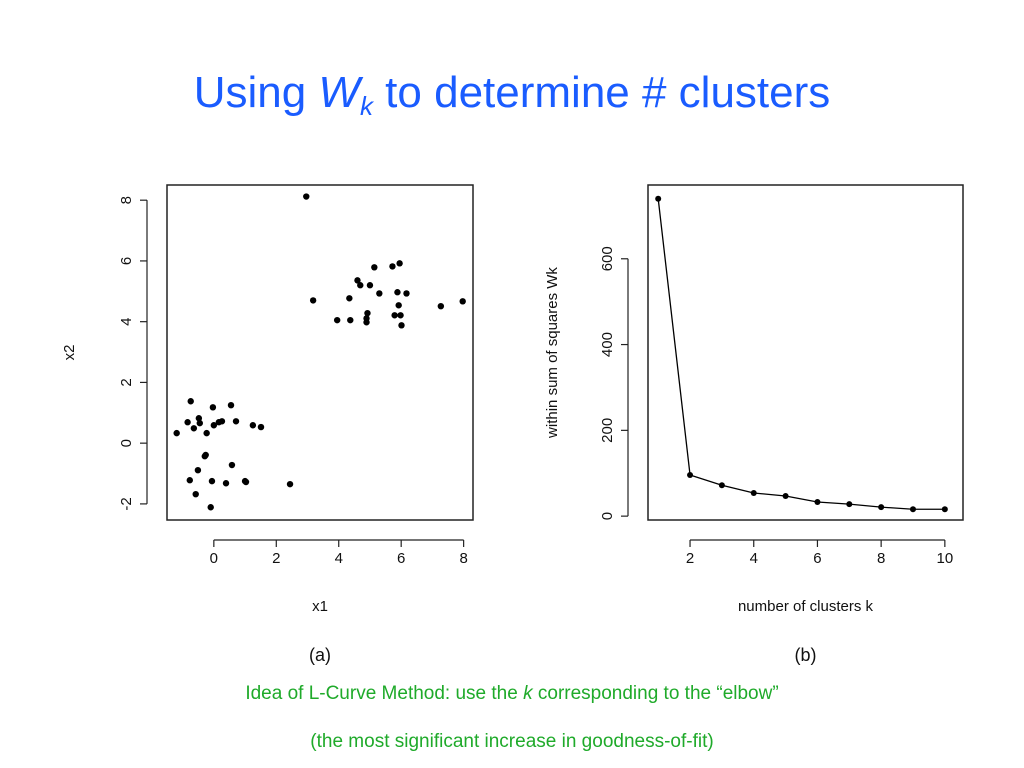  What do you see at coordinates (214, 558) in the screenshot?
I see `x-tick-label: 0` at bounding box center [214, 558].